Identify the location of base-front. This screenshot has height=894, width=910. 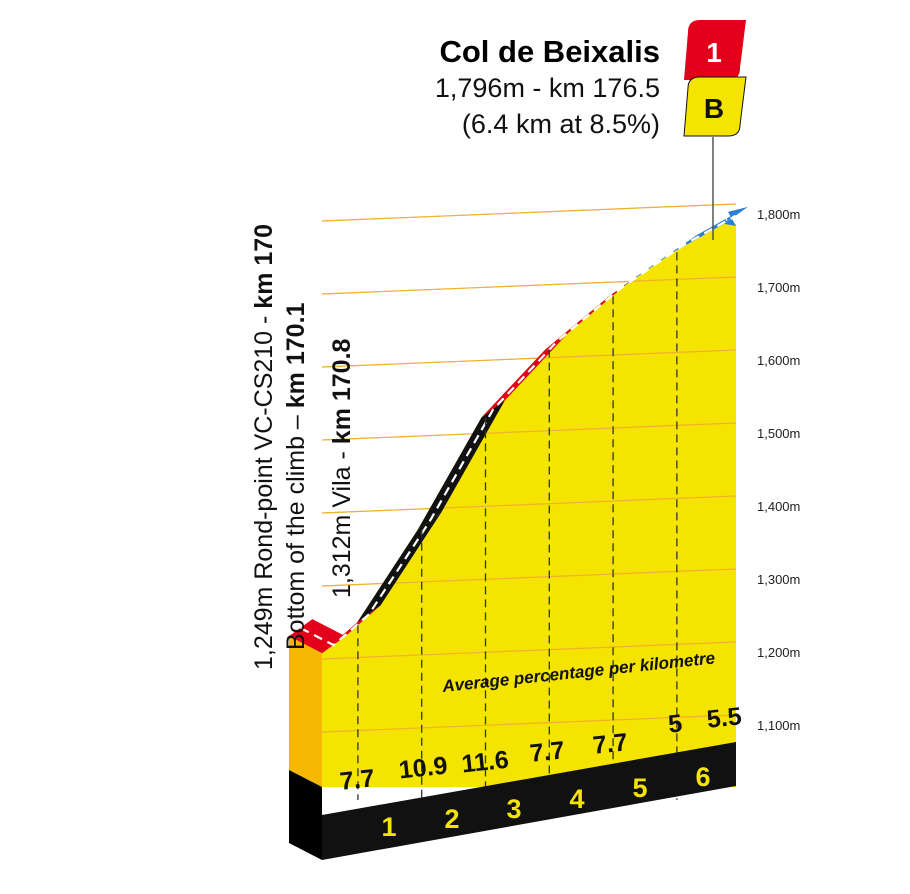
(529, 801).